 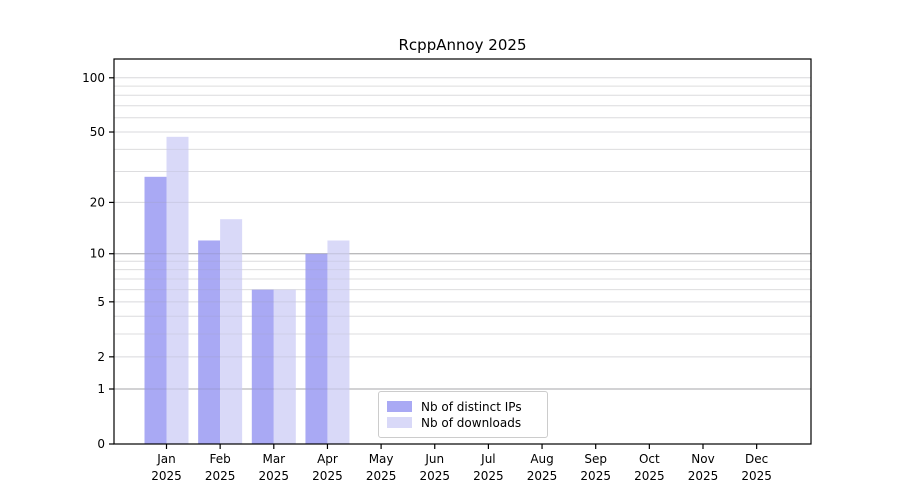 What do you see at coordinates (274, 467) in the screenshot?
I see `x-tick-label-mar: Mar 2025` at bounding box center [274, 467].